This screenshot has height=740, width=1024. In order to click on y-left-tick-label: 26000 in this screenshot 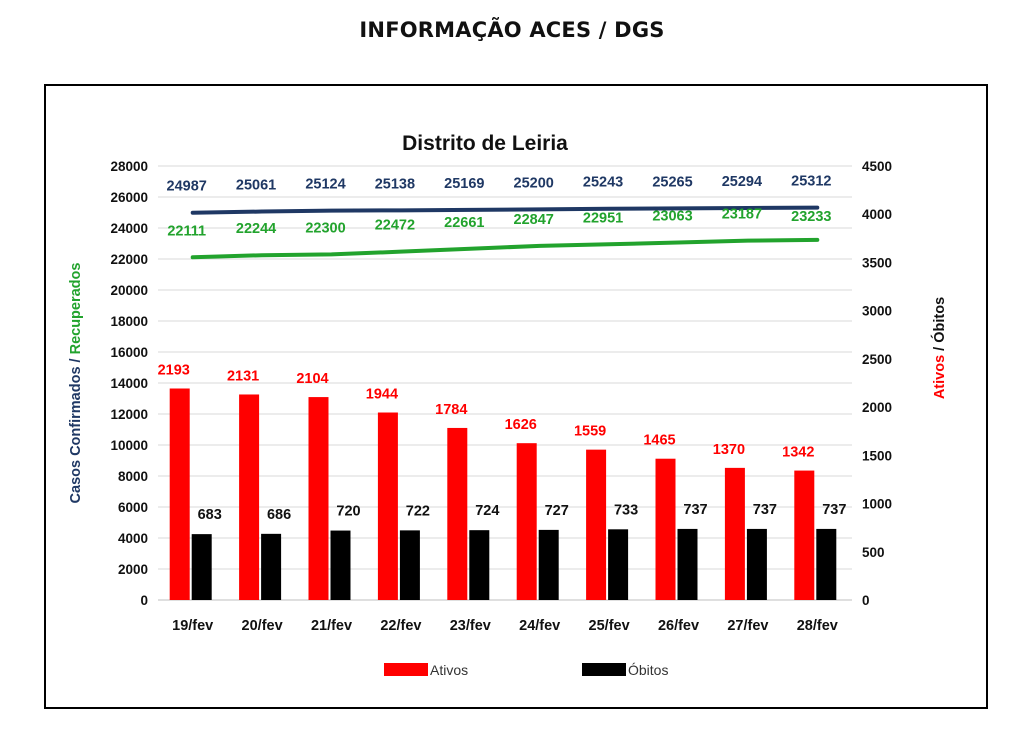, I will do `click(129, 197)`.